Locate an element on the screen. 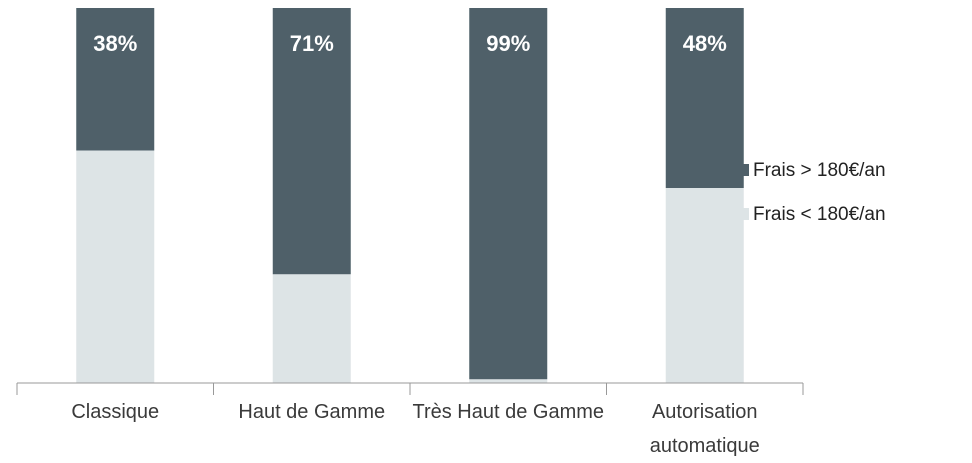  x-tick-label: Classique is located at coordinates (115, 412).